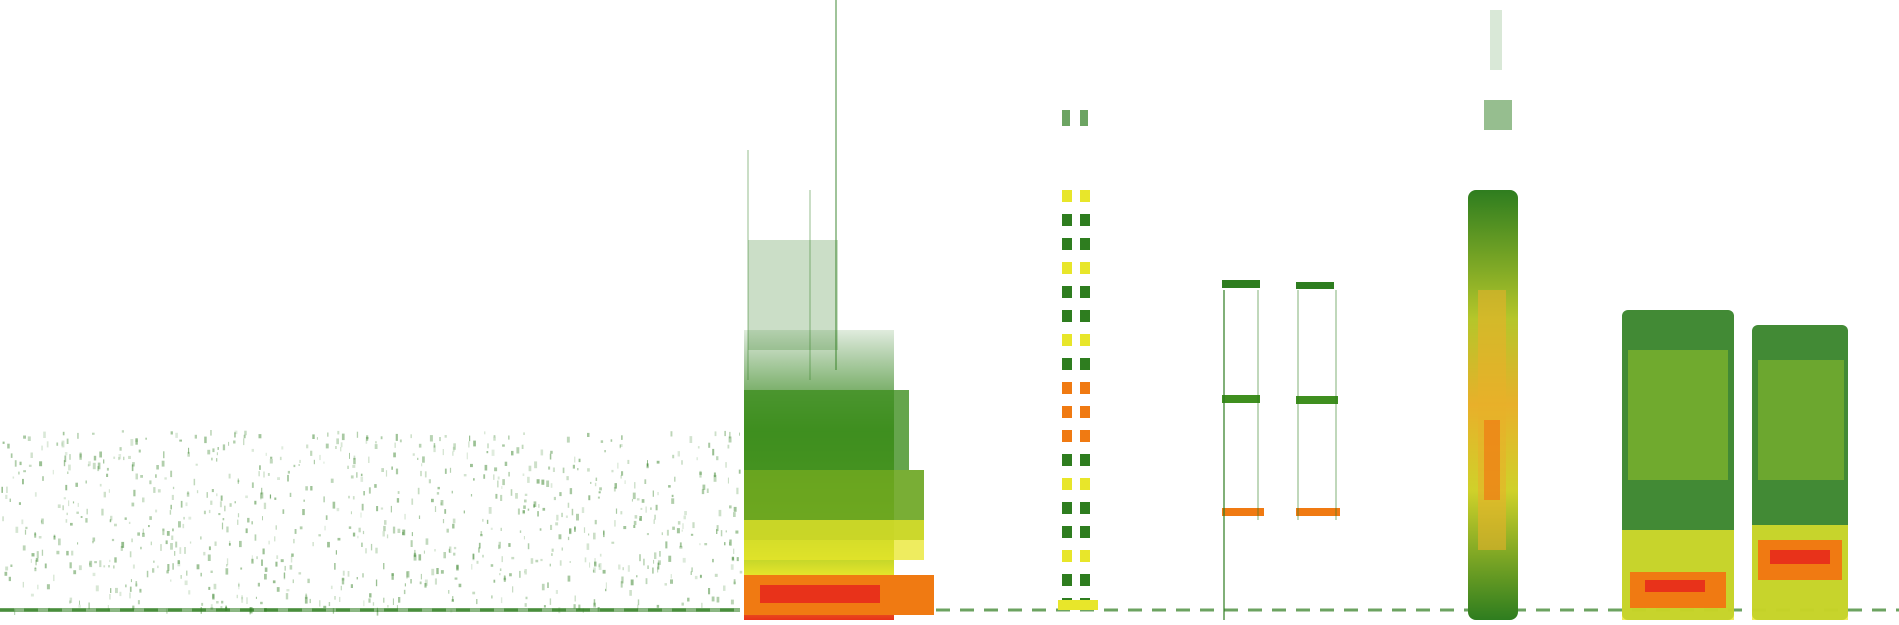 The height and width of the screenshot is (625, 1899). I want to click on burst-5-blocks, so click(1735, 465).